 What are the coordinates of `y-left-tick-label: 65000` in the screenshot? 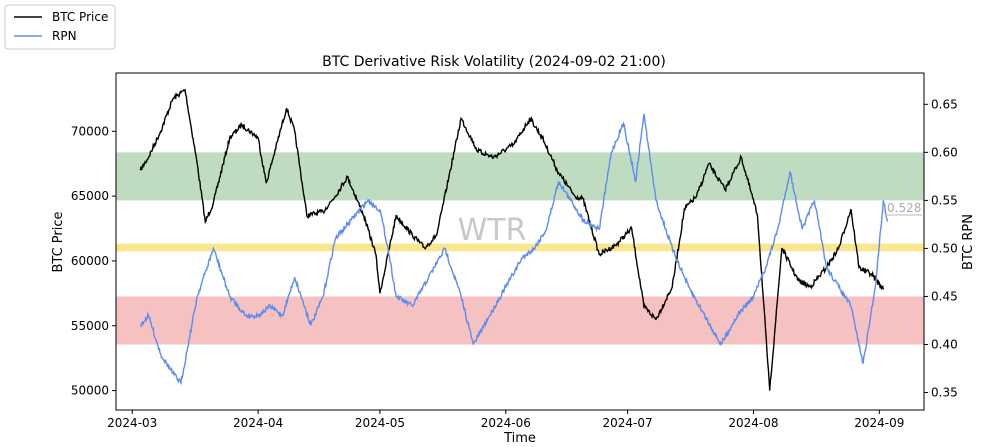 It's located at (90, 196).